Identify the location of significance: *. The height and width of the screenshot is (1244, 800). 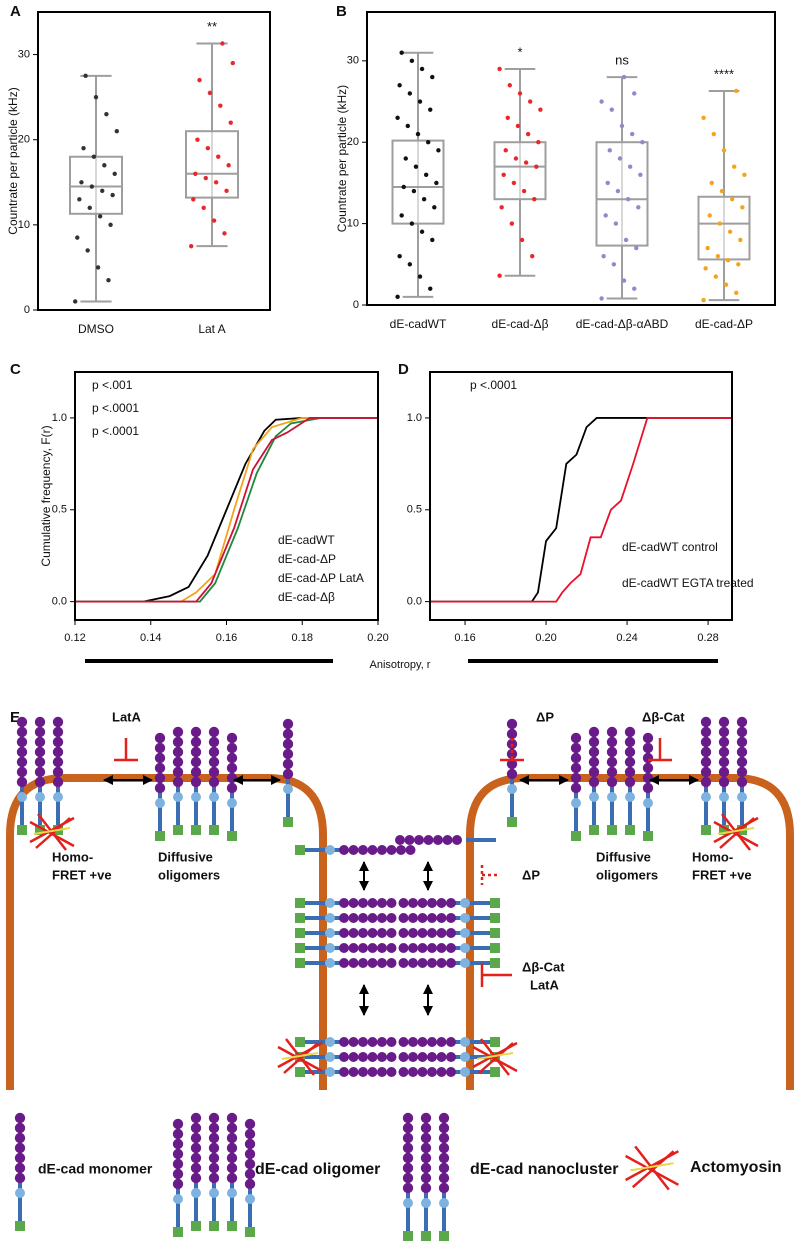
(519, 51).